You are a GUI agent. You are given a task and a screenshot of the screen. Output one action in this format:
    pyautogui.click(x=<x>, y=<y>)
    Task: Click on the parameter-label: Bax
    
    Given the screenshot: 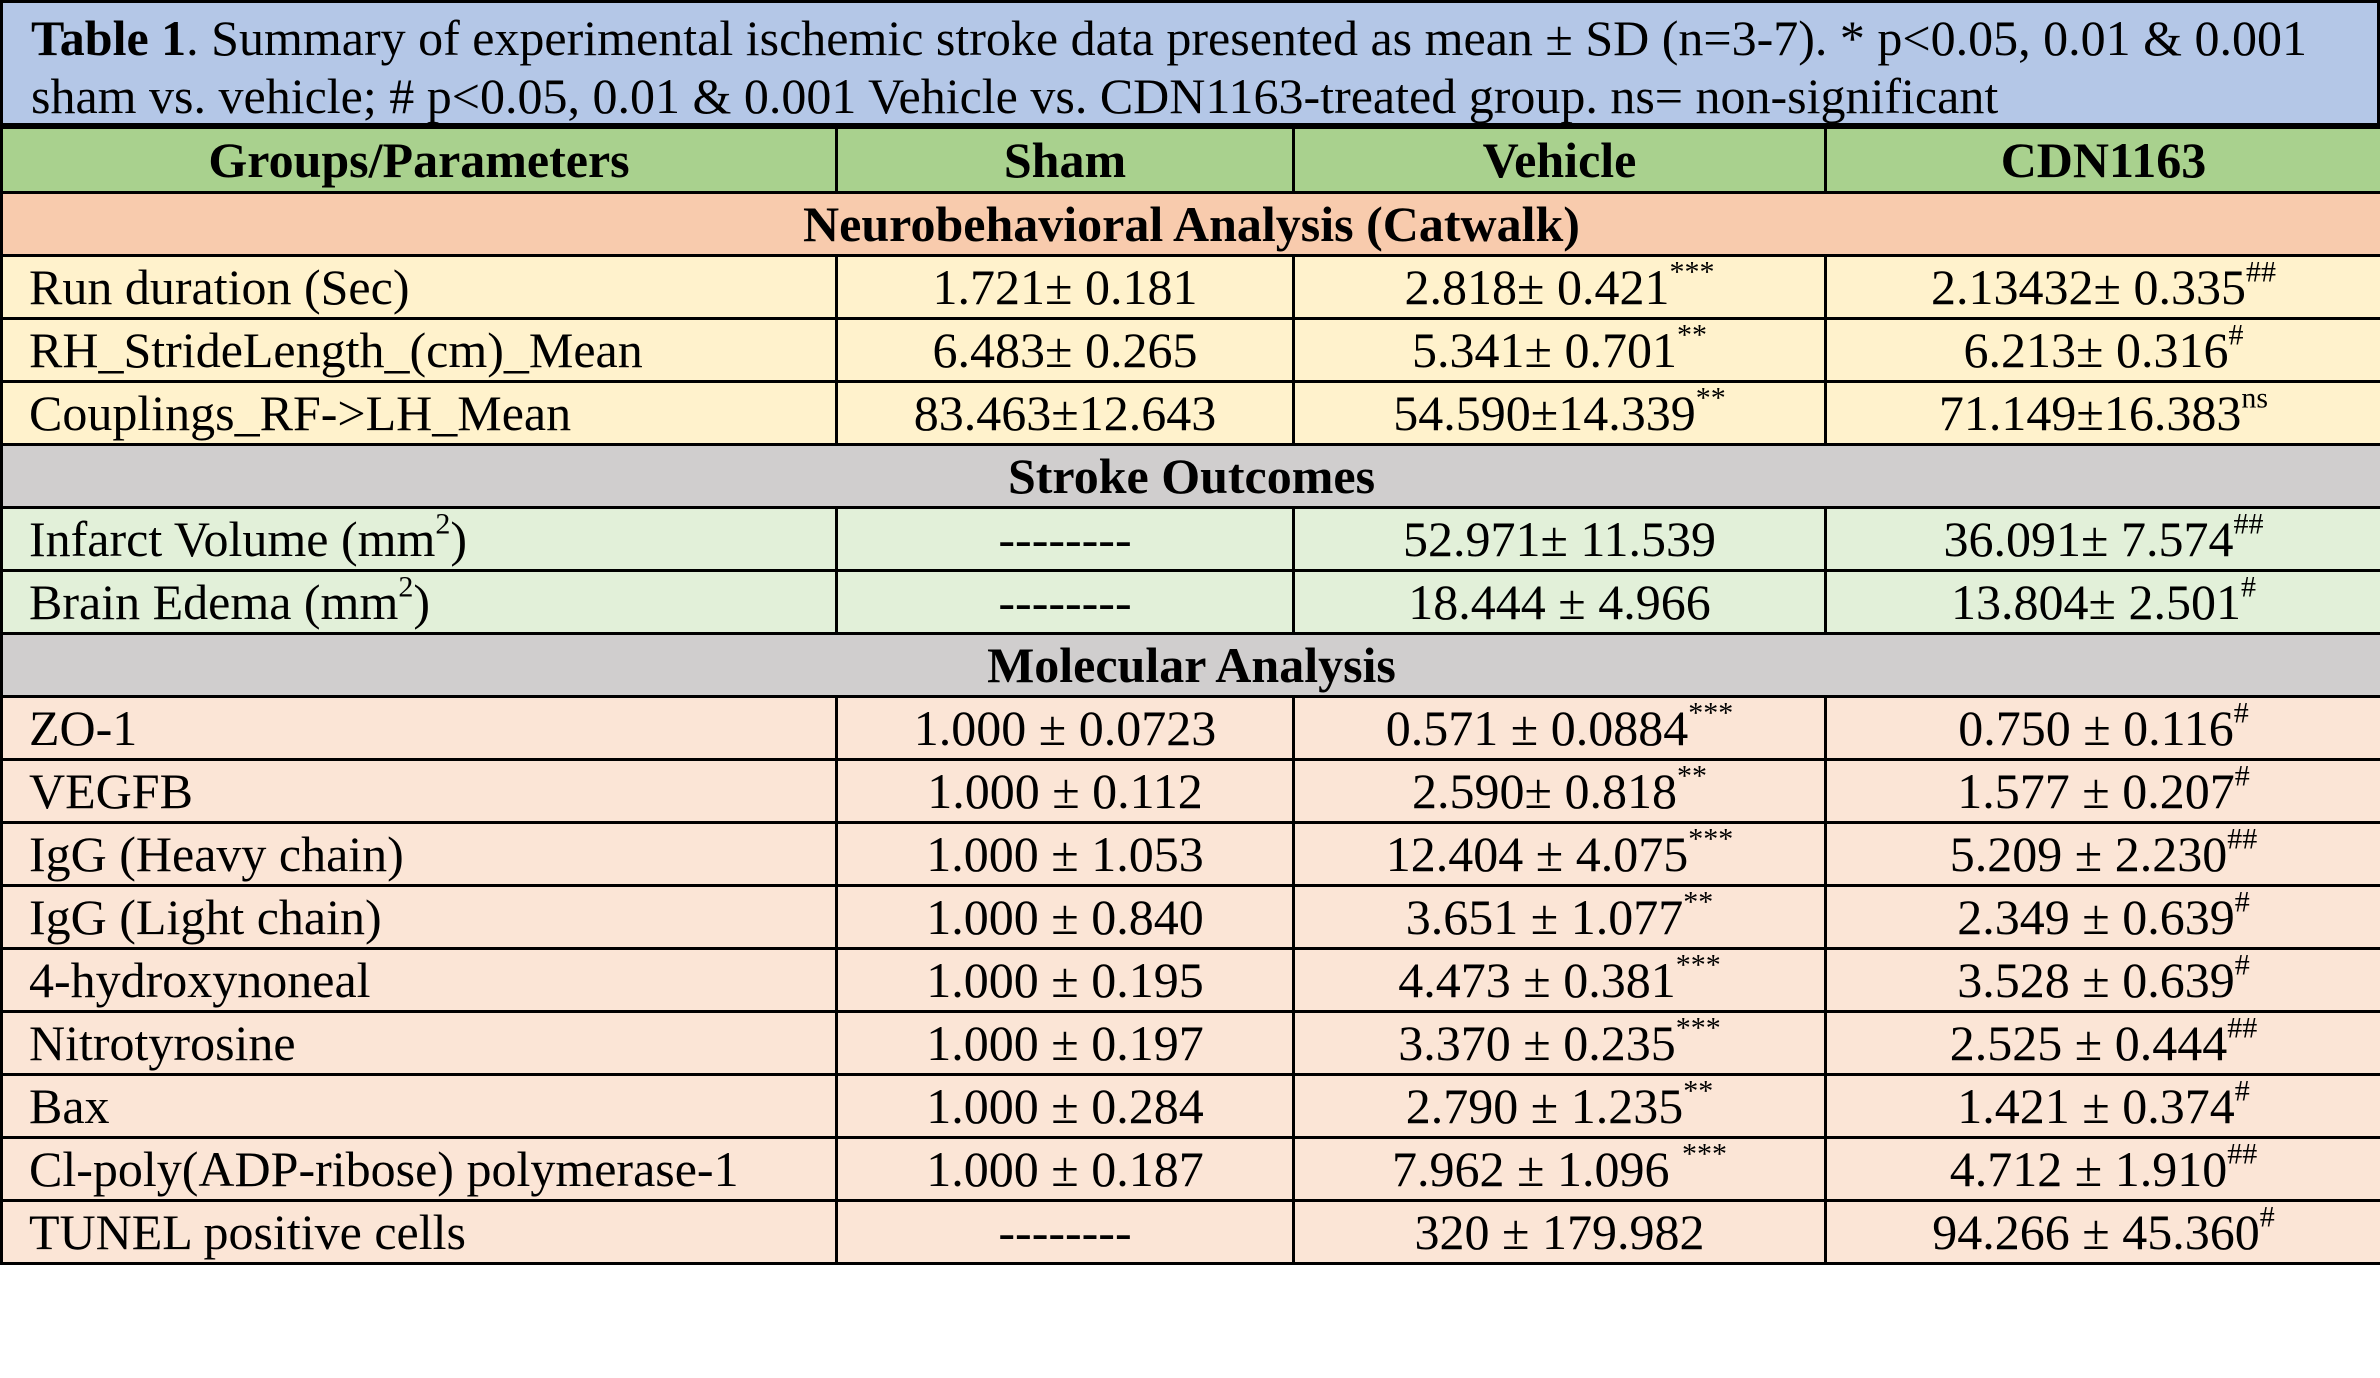 What is the action you would take?
    pyautogui.click(x=69, y=1106)
    